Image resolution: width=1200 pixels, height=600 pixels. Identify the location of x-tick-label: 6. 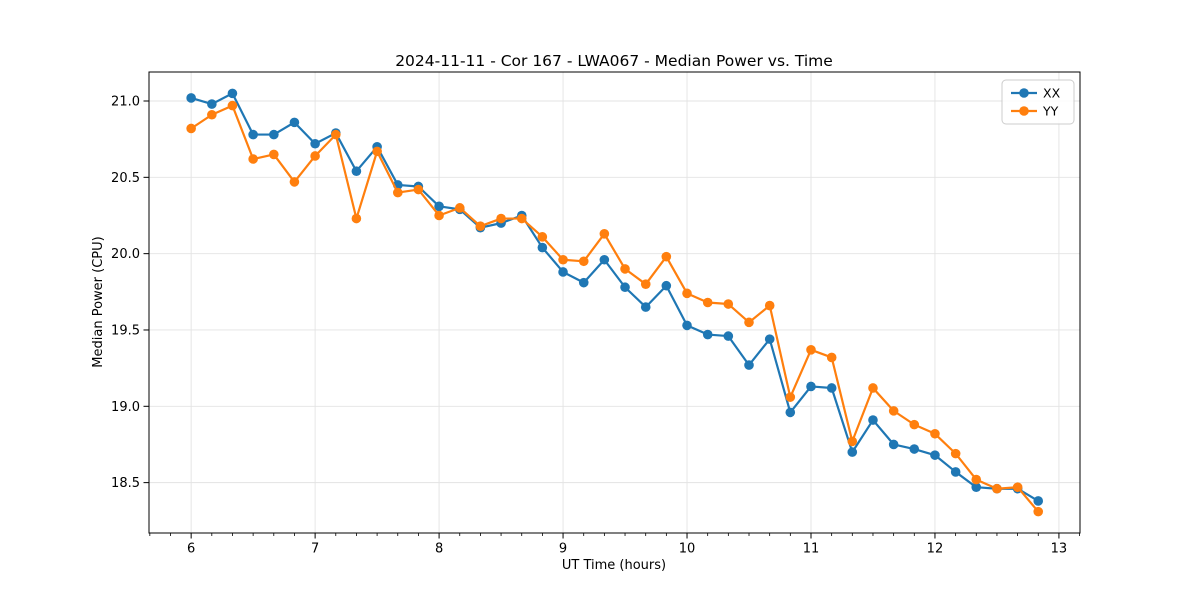
(191, 549).